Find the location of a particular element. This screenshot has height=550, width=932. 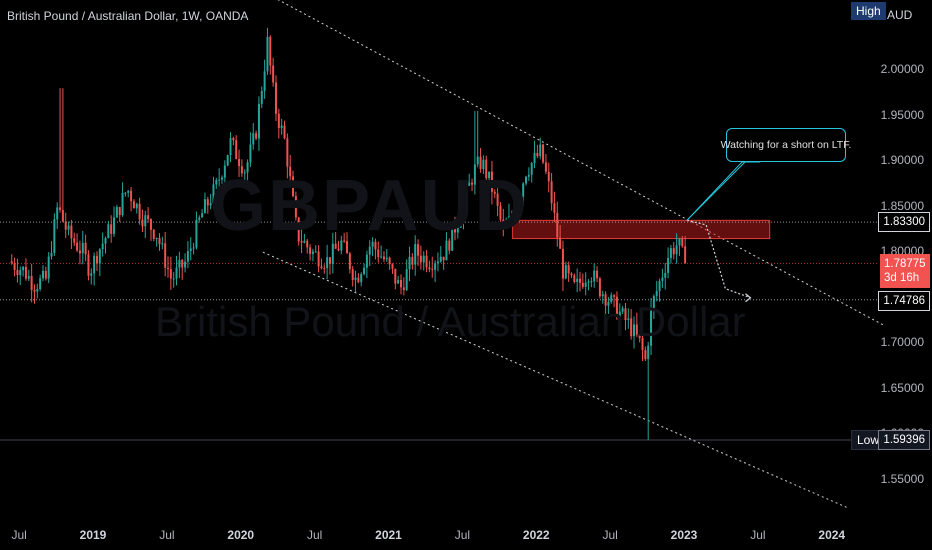

low-button: Low is located at coordinates (868, 440).